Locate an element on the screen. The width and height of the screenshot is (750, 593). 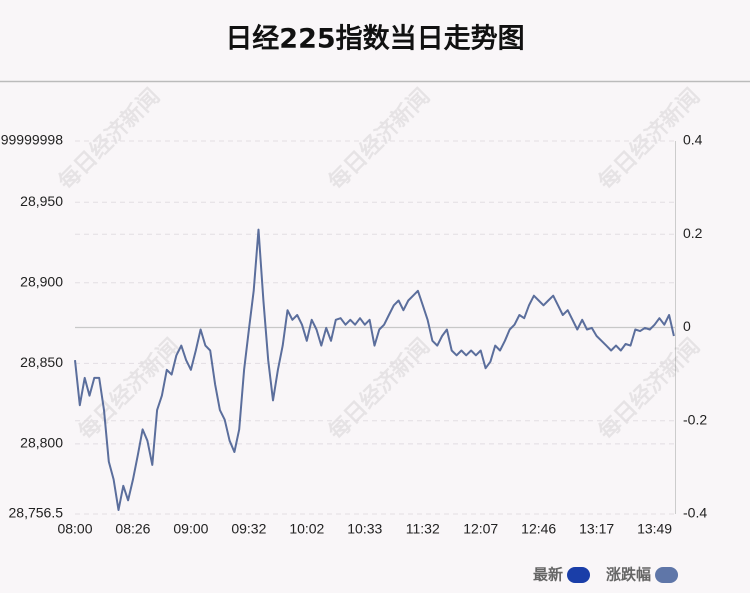
x-tick-label: 10:02 is located at coordinates (306, 529).